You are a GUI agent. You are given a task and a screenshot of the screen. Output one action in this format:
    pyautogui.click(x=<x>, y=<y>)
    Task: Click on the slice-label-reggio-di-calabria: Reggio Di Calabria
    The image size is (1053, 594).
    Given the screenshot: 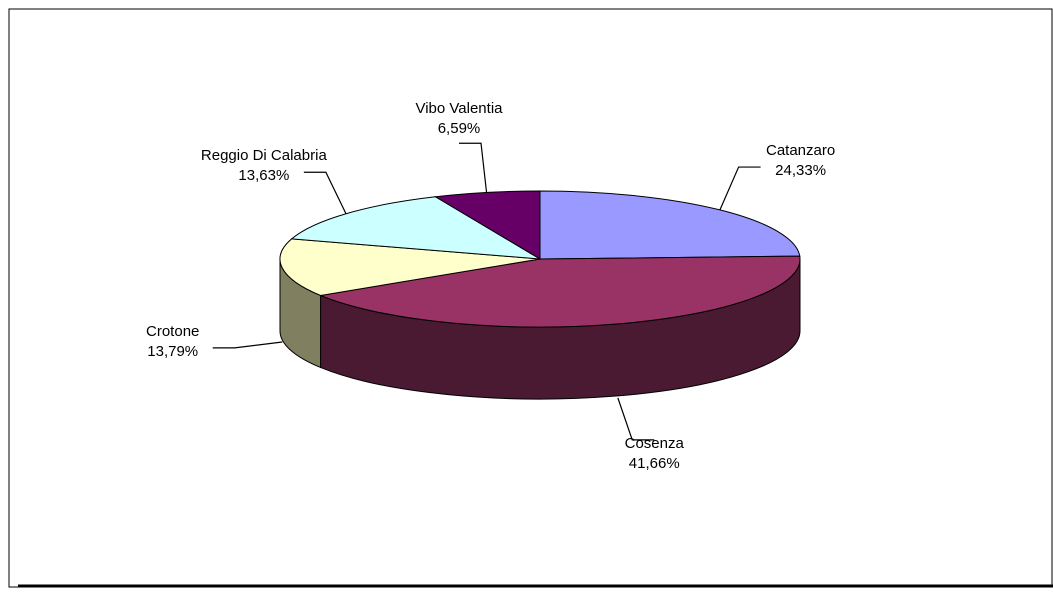 What is the action you would take?
    pyautogui.click(x=264, y=155)
    